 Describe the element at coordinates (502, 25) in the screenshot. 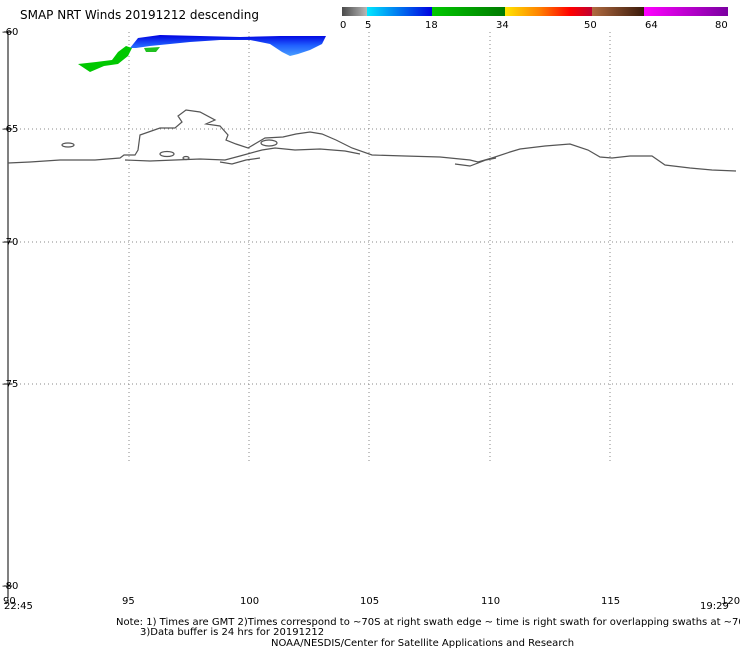

I see `legend-tick-34: 34` at that location.